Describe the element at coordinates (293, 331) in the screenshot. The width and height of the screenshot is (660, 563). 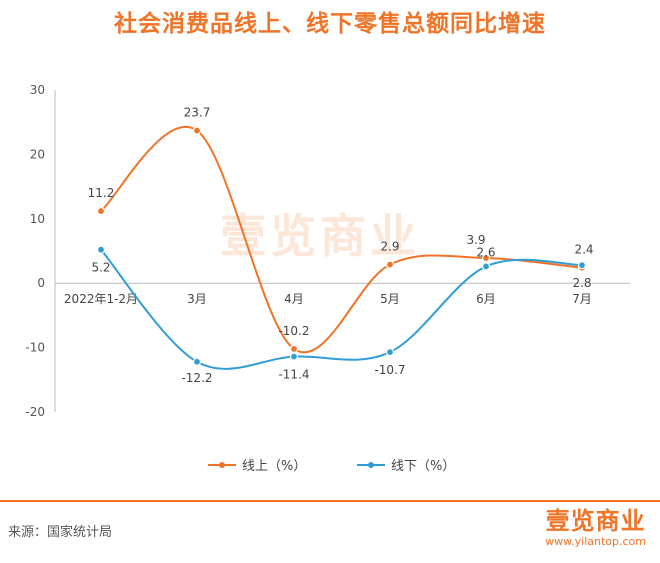
I see `data-label: -10.2` at that location.